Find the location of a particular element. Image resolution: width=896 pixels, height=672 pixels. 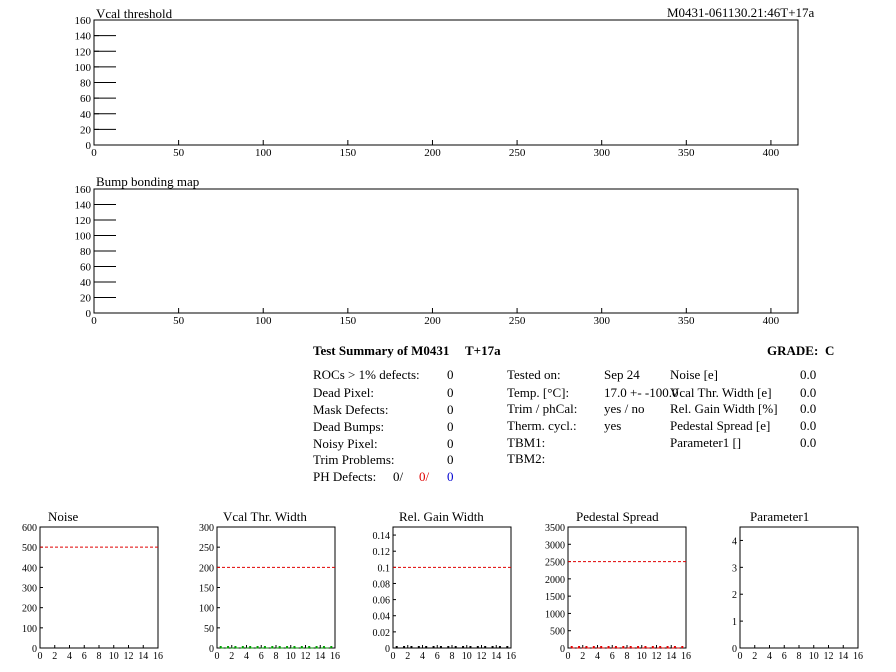

info-value: 17.0 +- -100.0 is located at coordinates (641, 392).